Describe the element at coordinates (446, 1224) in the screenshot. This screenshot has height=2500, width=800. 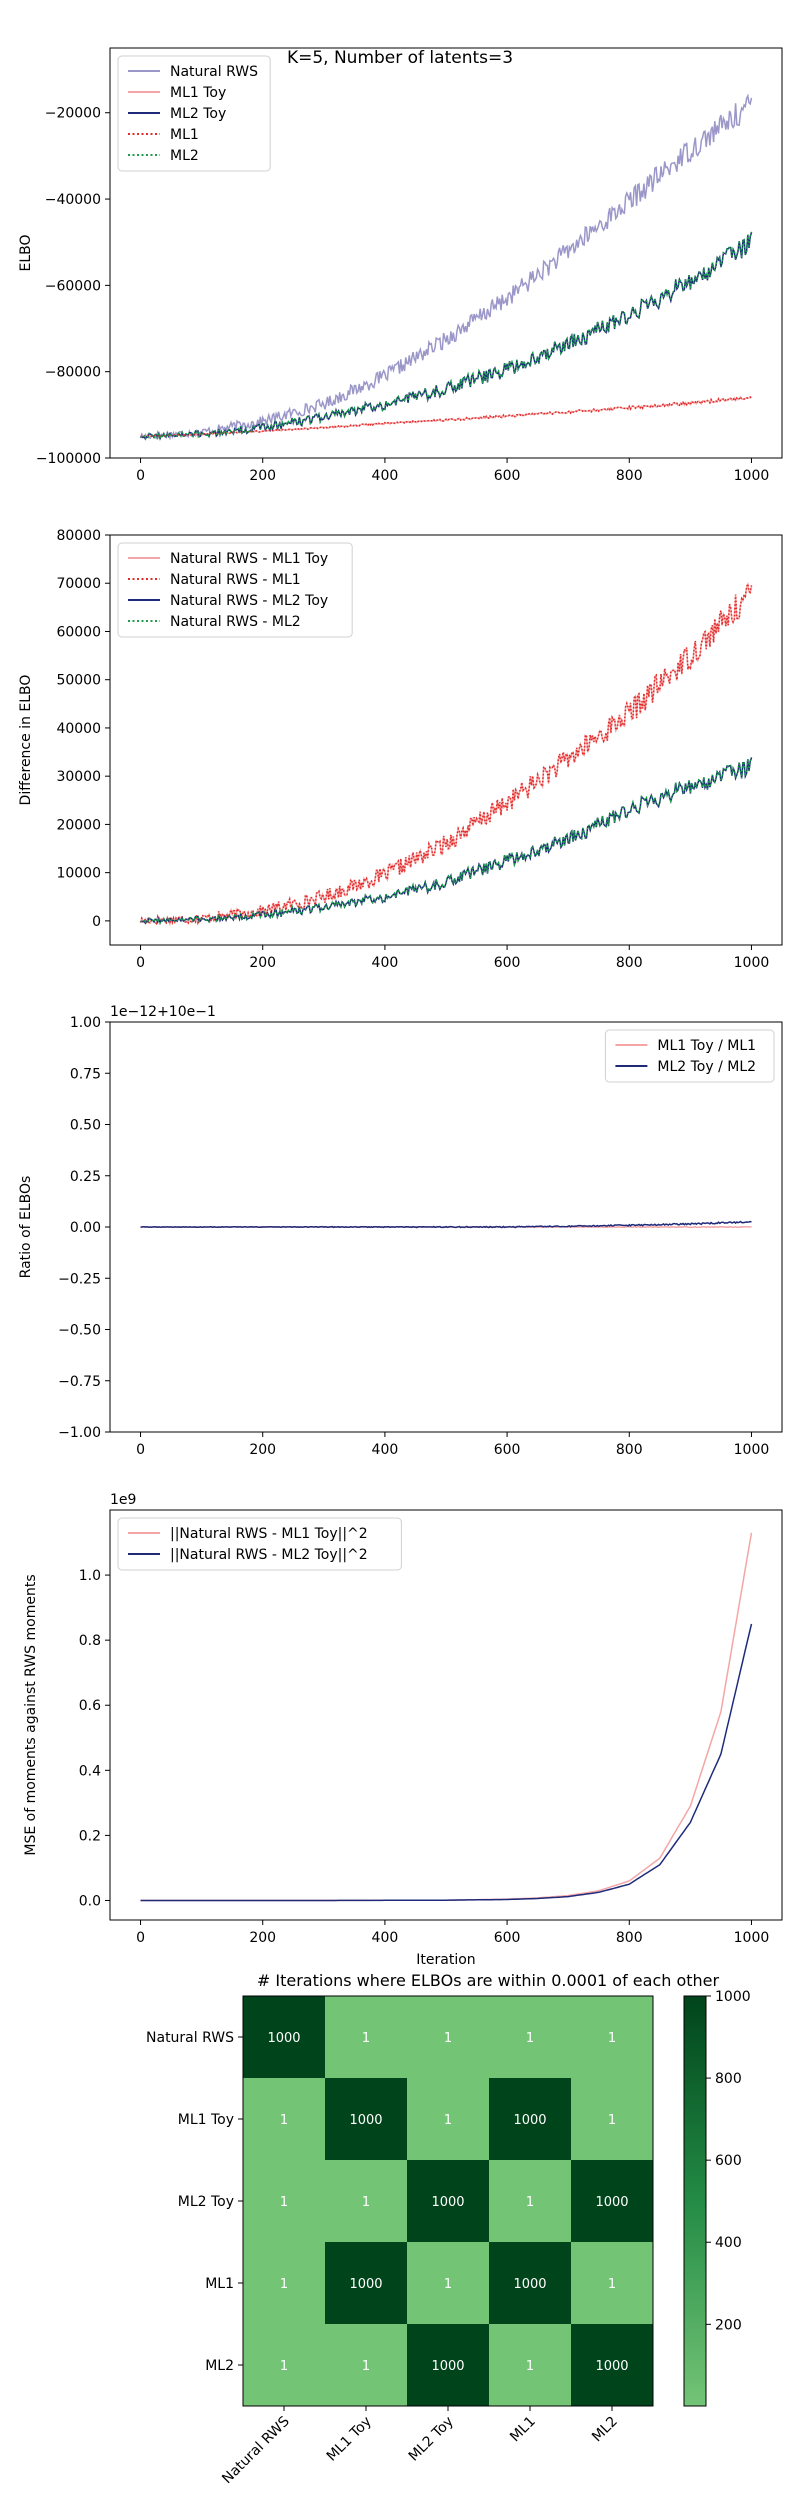
I see `series-line-ml2-toy-ml2` at that location.